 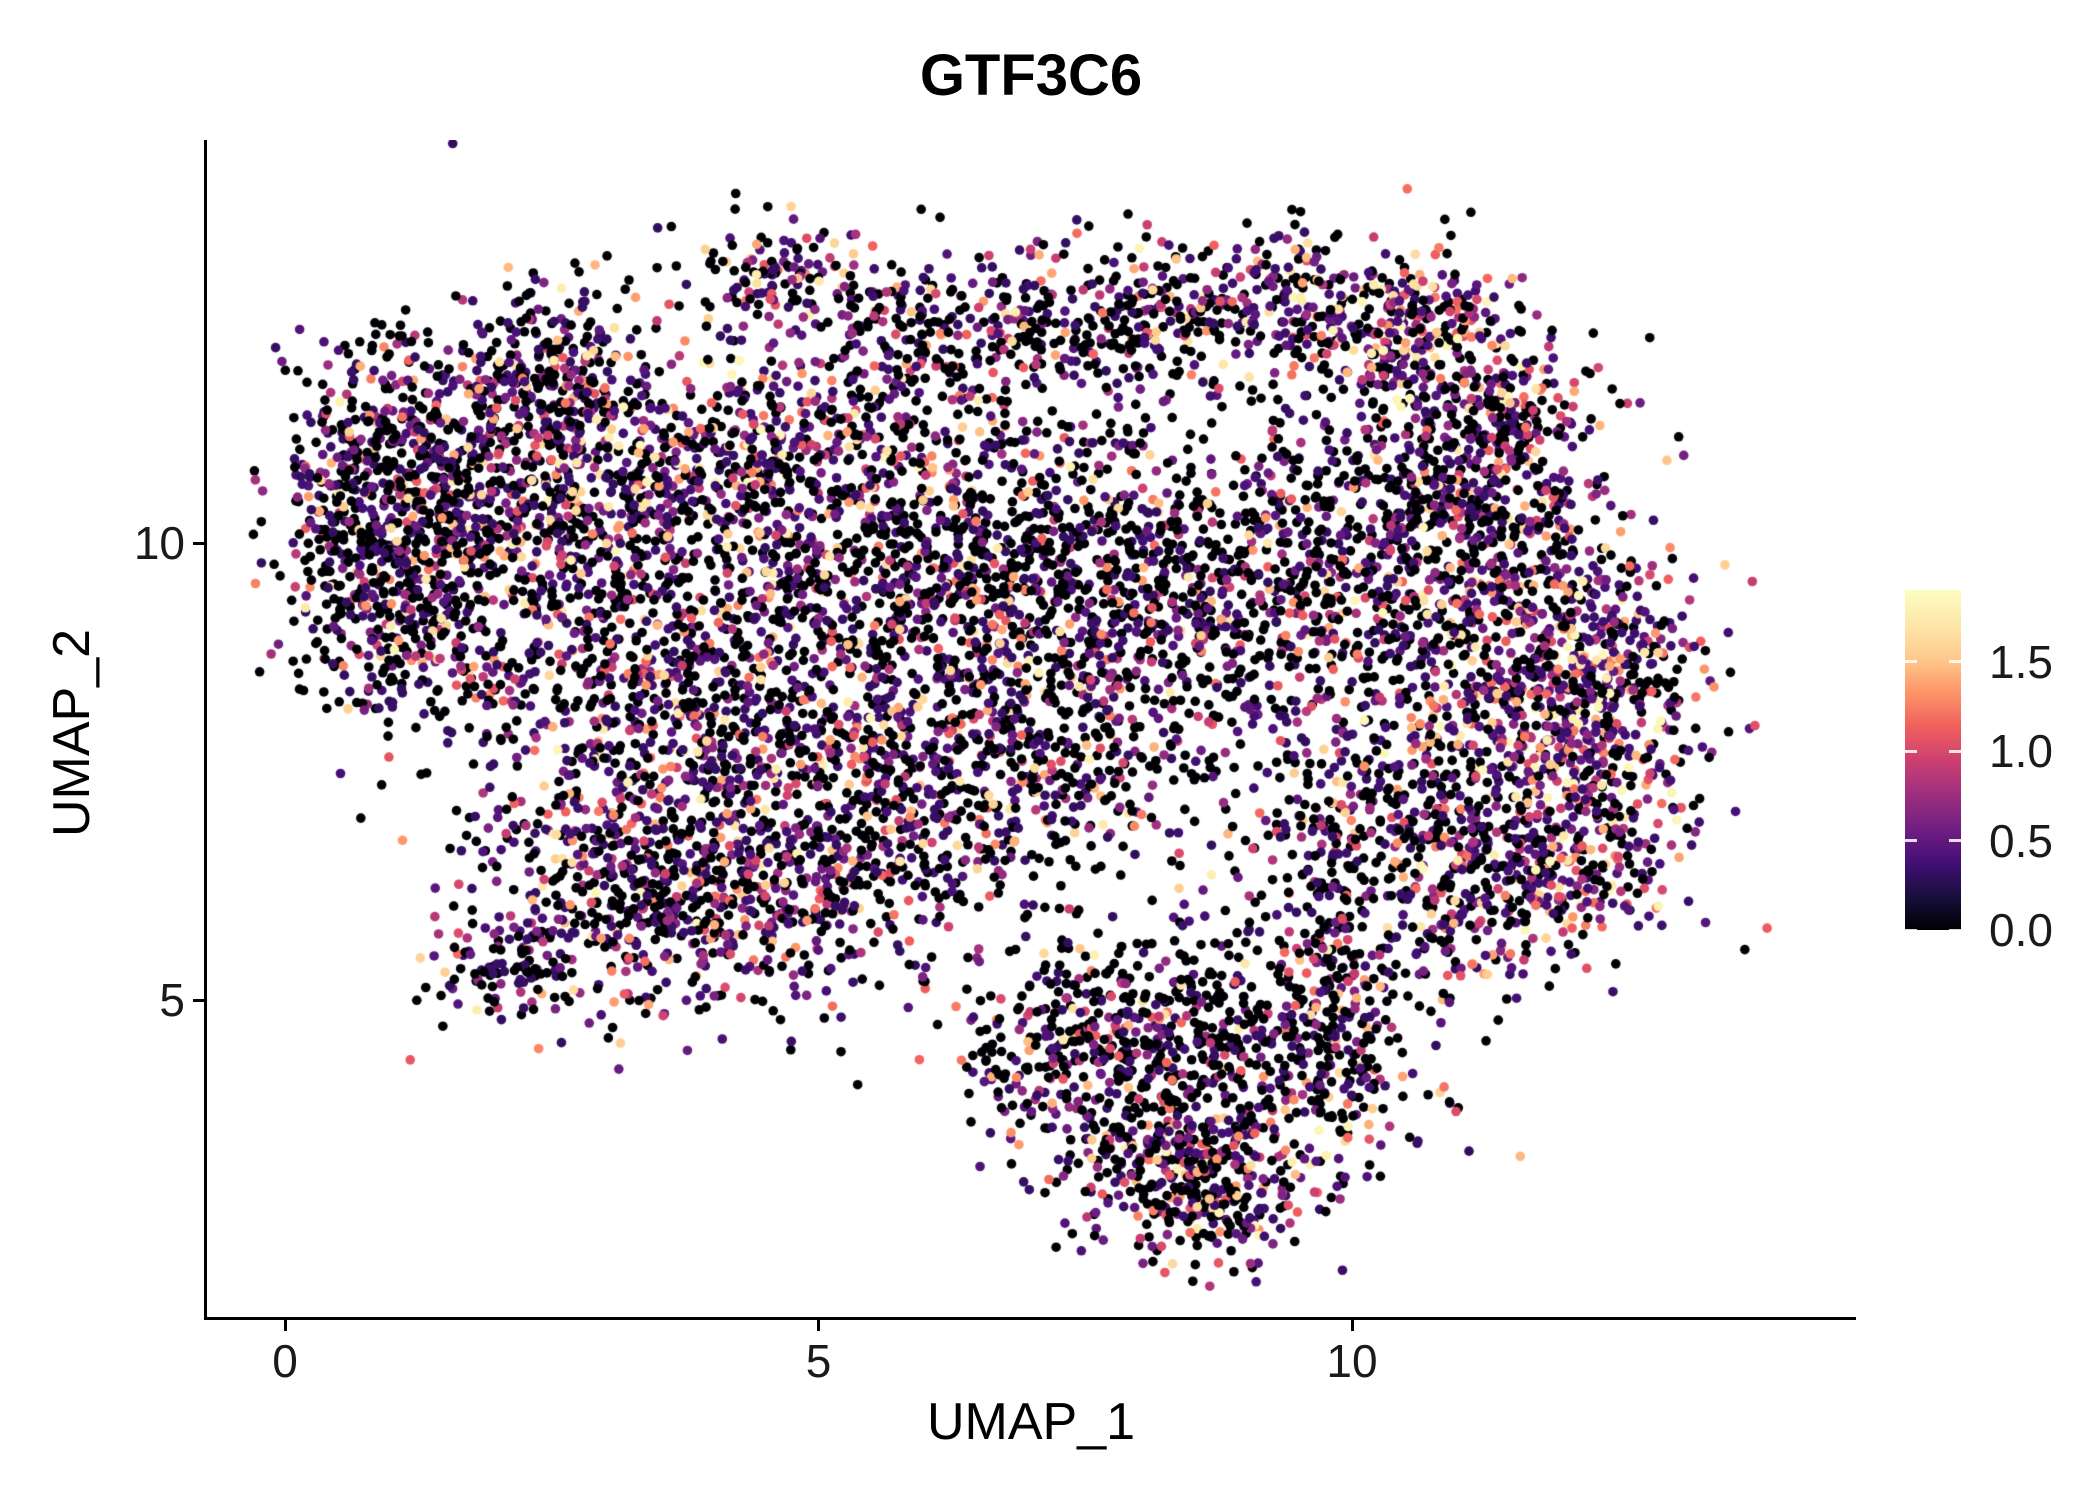 I want to click on x-tick-label: 10, so click(x=1352, y=1361).